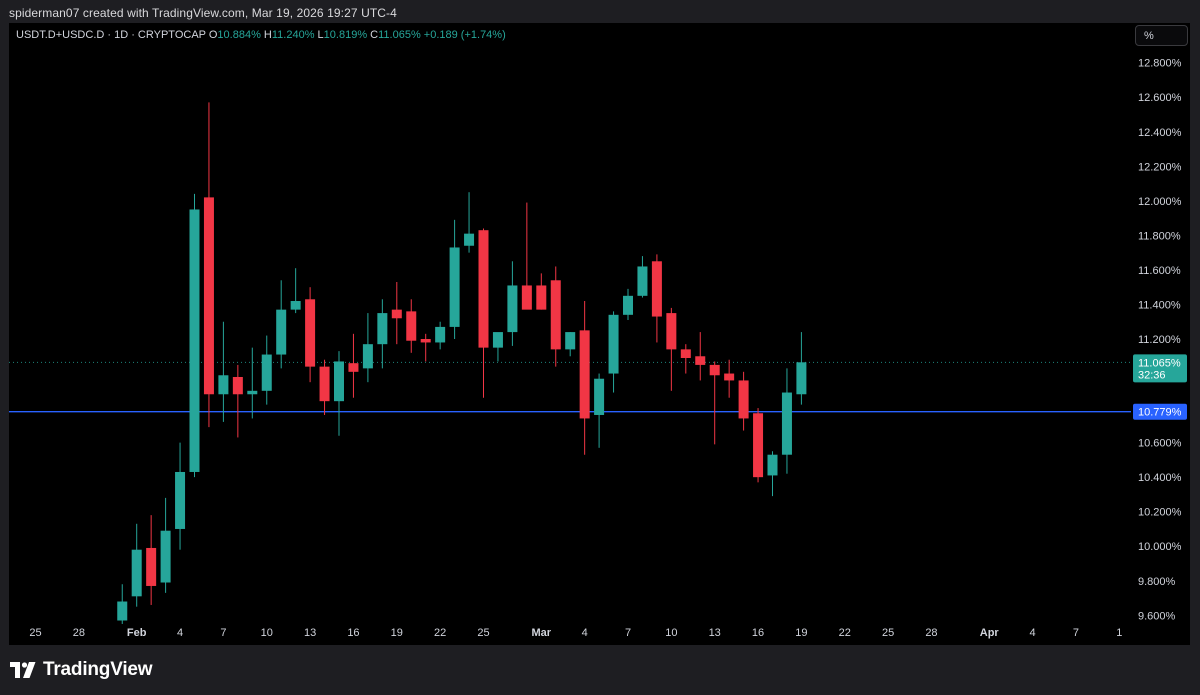 The width and height of the screenshot is (1200, 695). What do you see at coordinates (1152, 375) in the screenshot?
I see `bar-countdown-label: 32:36` at bounding box center [1152, 375].